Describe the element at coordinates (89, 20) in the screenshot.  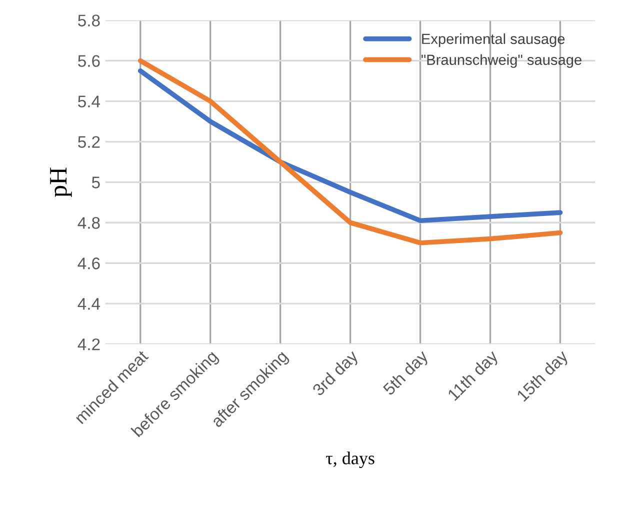
I see `y-tick-label: 5.8` at that location.